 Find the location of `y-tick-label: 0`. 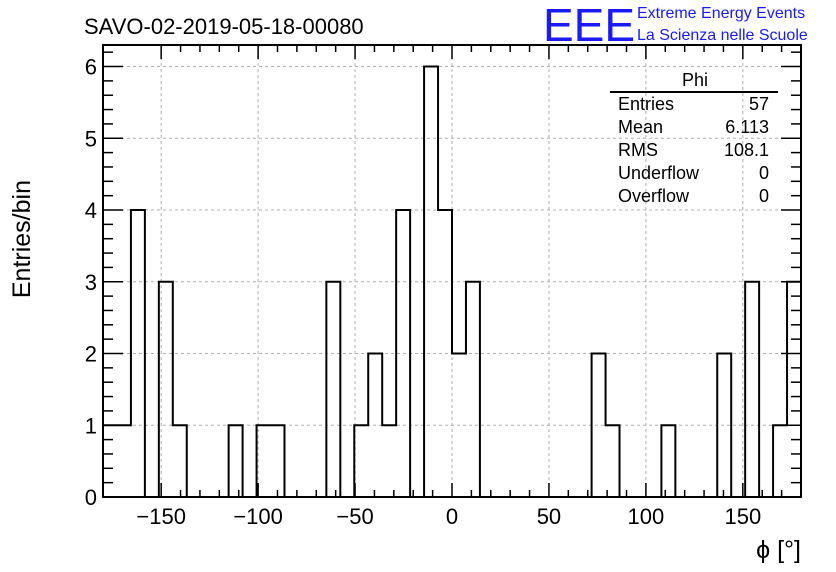

y-tick-label: 0 is located at coordinates (91, 497).